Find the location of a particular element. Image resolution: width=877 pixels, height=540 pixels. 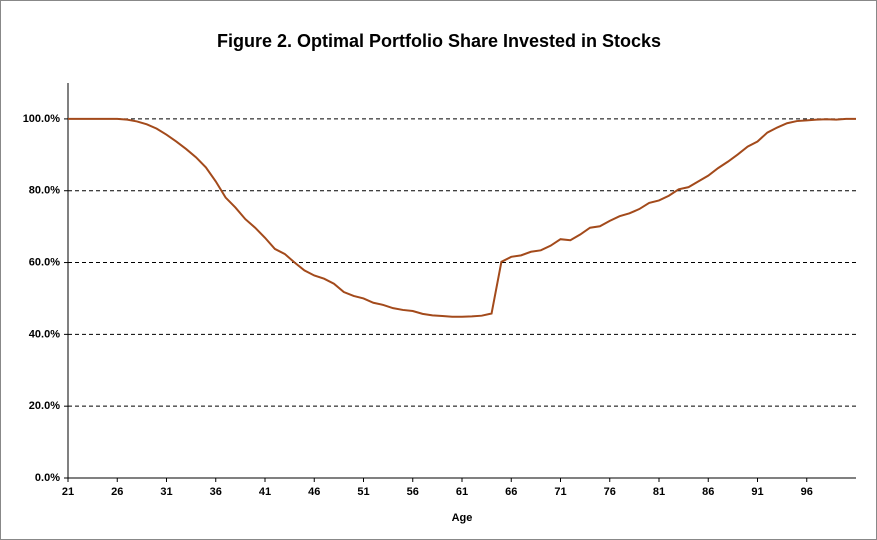

x-tick-label: 36 is located at coordinates (216, 492).